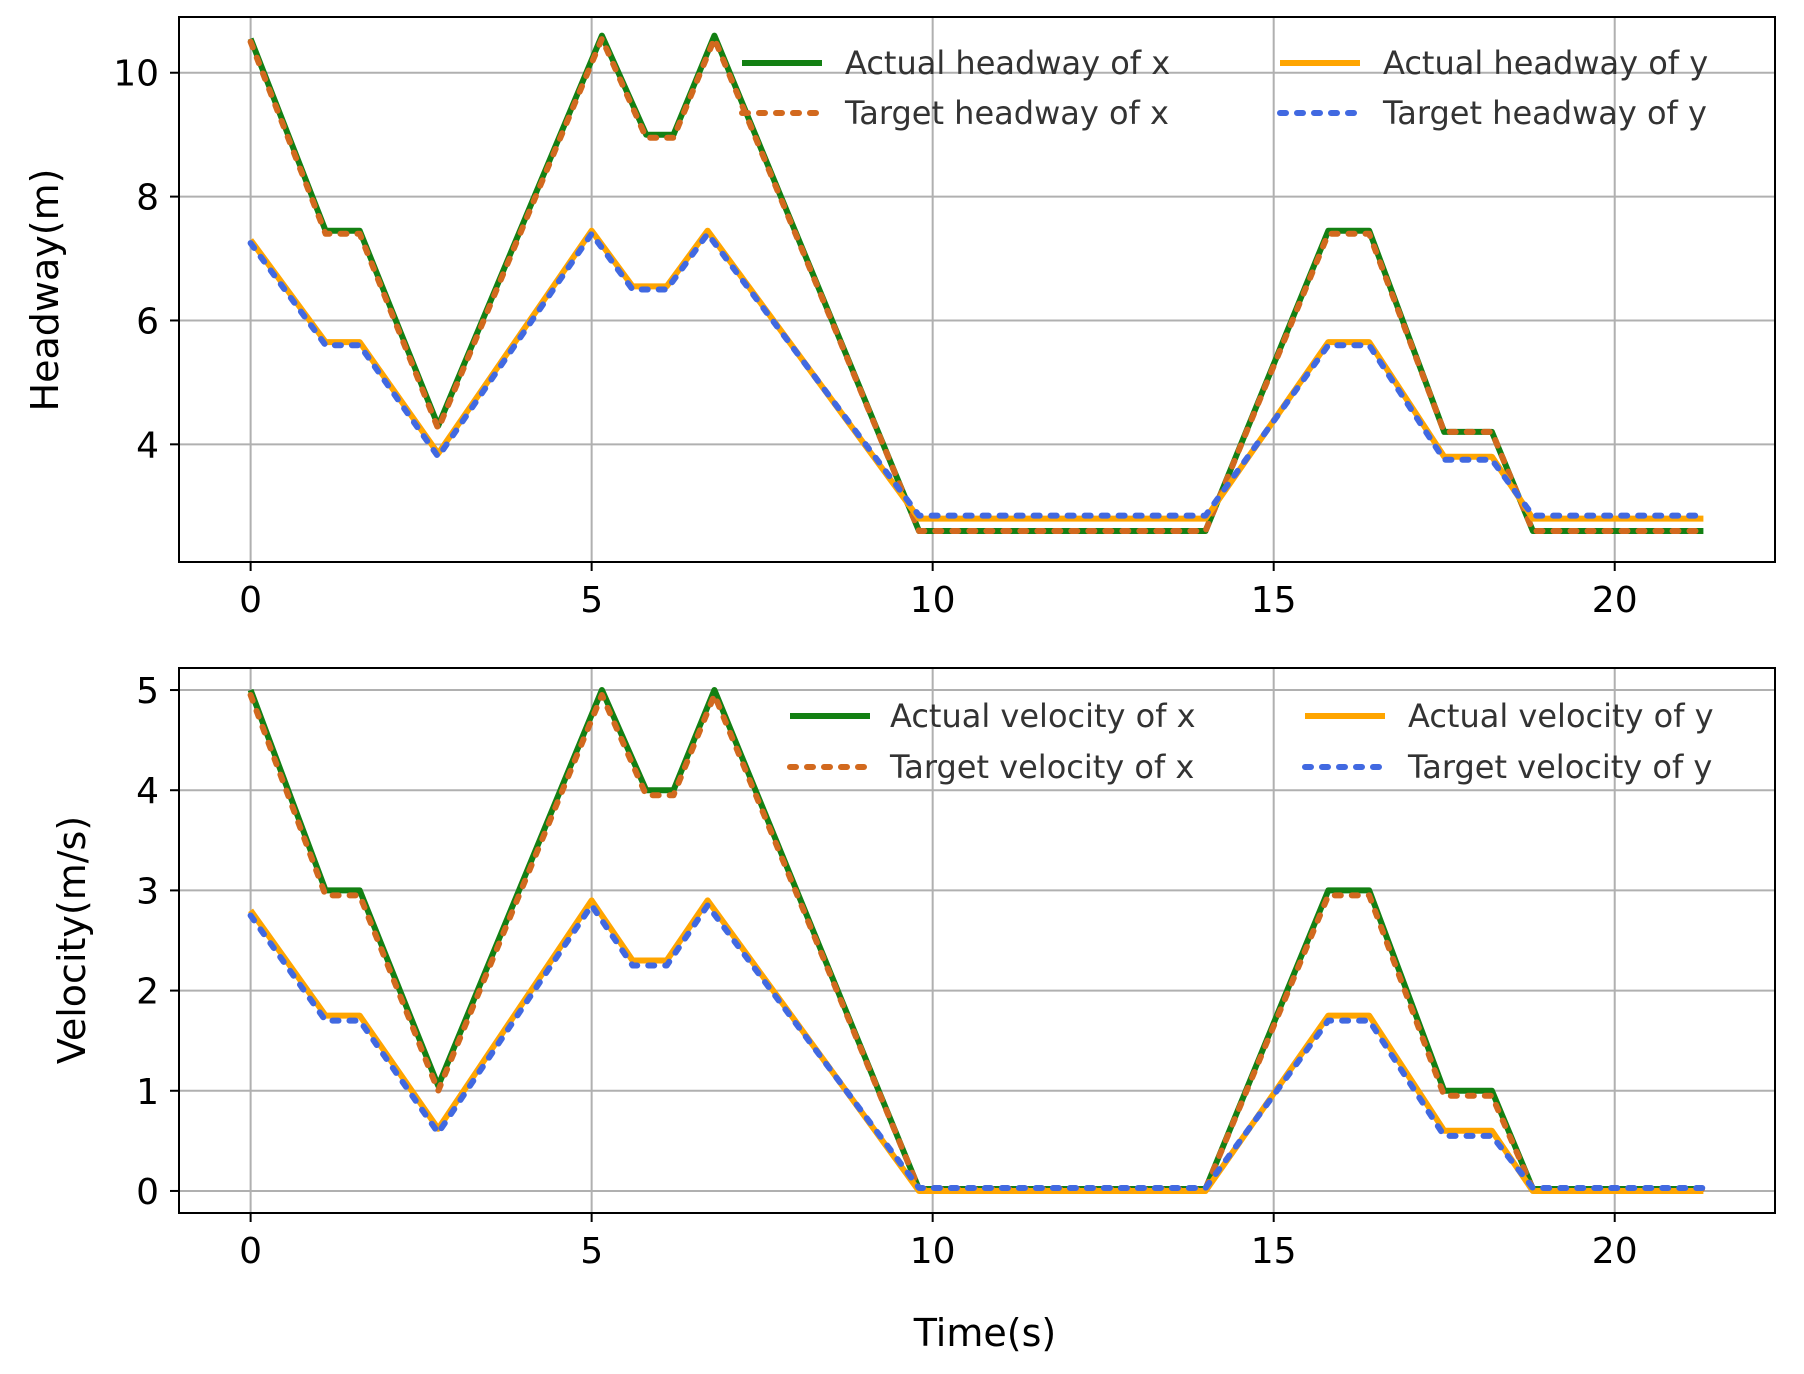 The image size is (1804, 1374). What do you see at coordinates (1006, 113) in the screenshot?
I see `legend-label-target-headway-x: Target headway of x` at bounding box center [1006, 113].